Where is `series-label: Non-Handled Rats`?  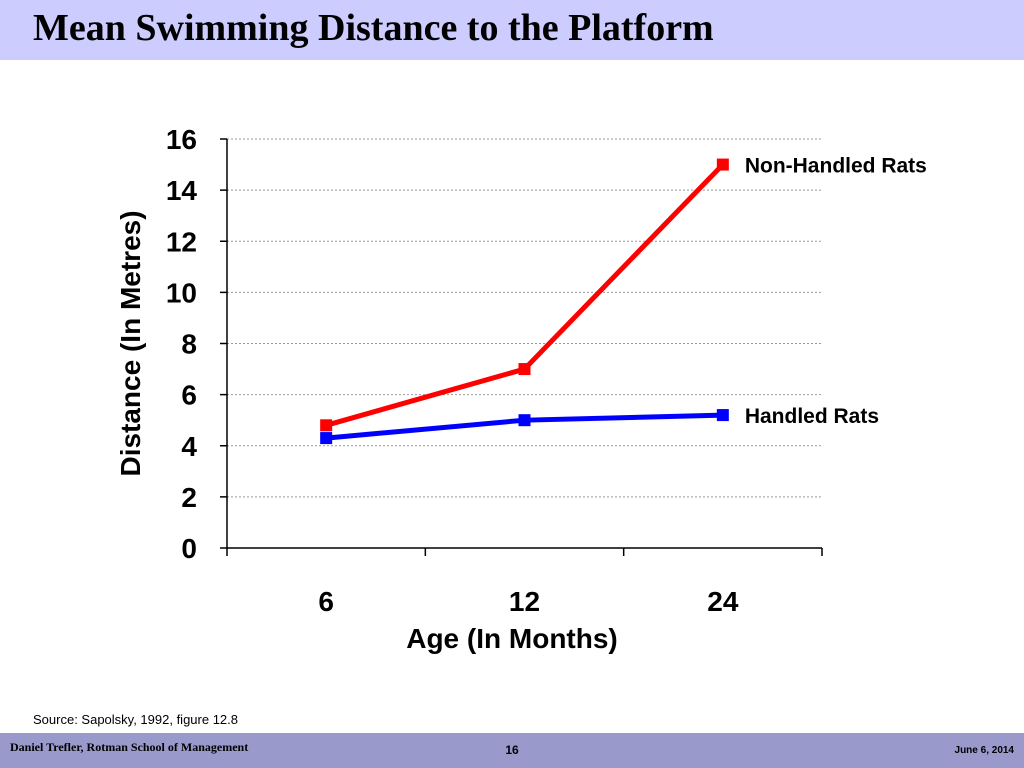 series-label: Non-Handled Rats is located at coordinates (836, 166).